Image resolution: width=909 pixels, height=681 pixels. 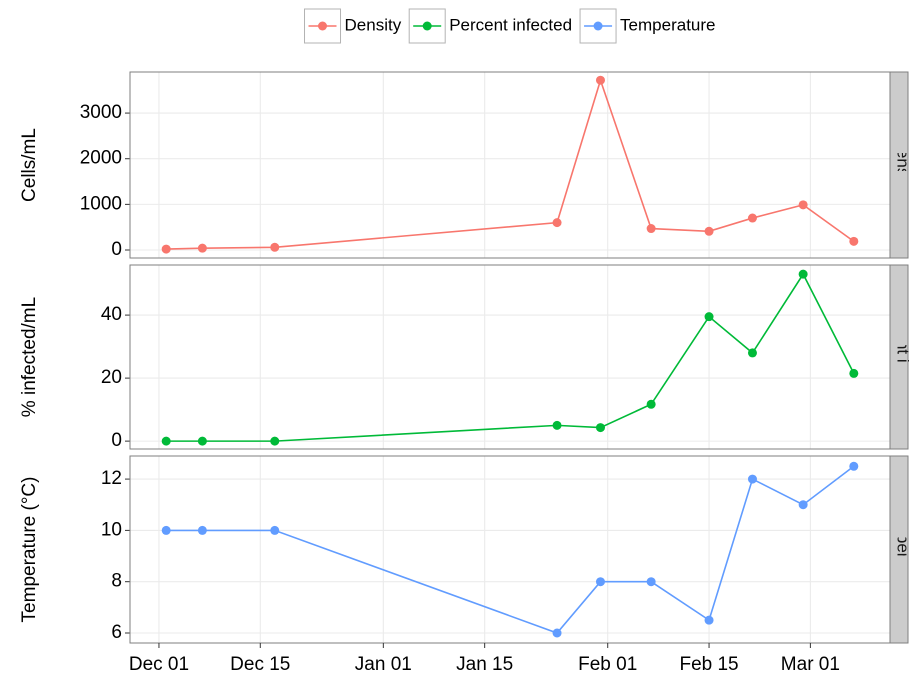 What do you see at coordinates (901, 549) in the screenshot?
I see `strip-label: Temperature` at bounding box center [901, 549].